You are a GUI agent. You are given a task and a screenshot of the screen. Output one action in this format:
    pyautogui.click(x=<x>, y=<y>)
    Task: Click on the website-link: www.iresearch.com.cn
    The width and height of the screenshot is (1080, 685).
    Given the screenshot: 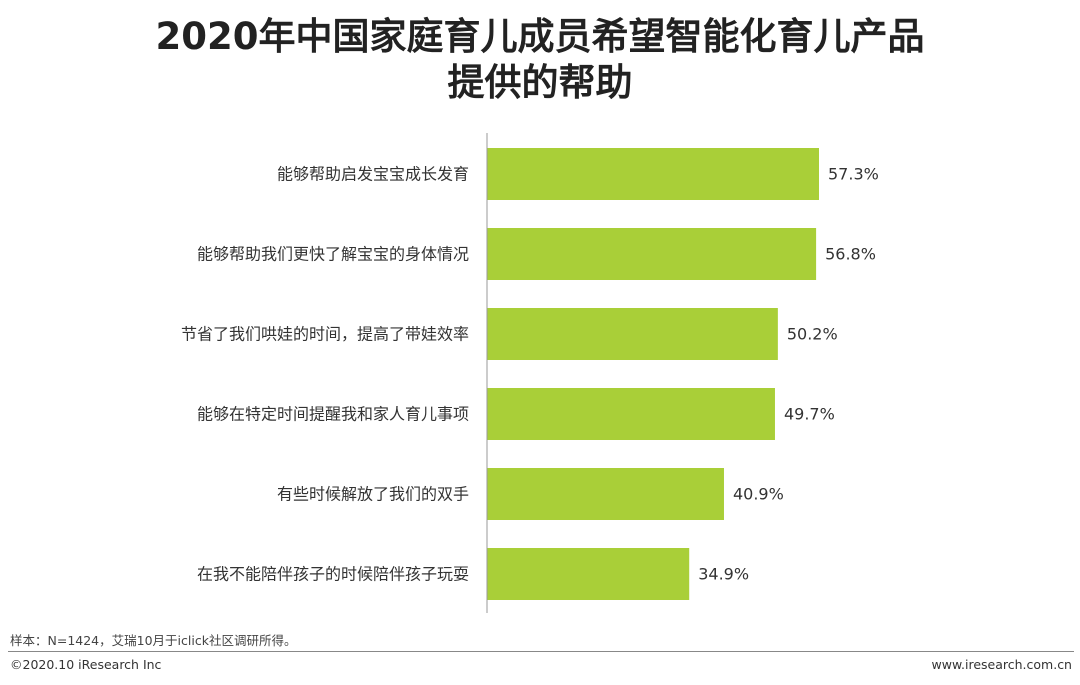 What is the action you would take?
    pyautogui.click(x=1002, y=664)
    